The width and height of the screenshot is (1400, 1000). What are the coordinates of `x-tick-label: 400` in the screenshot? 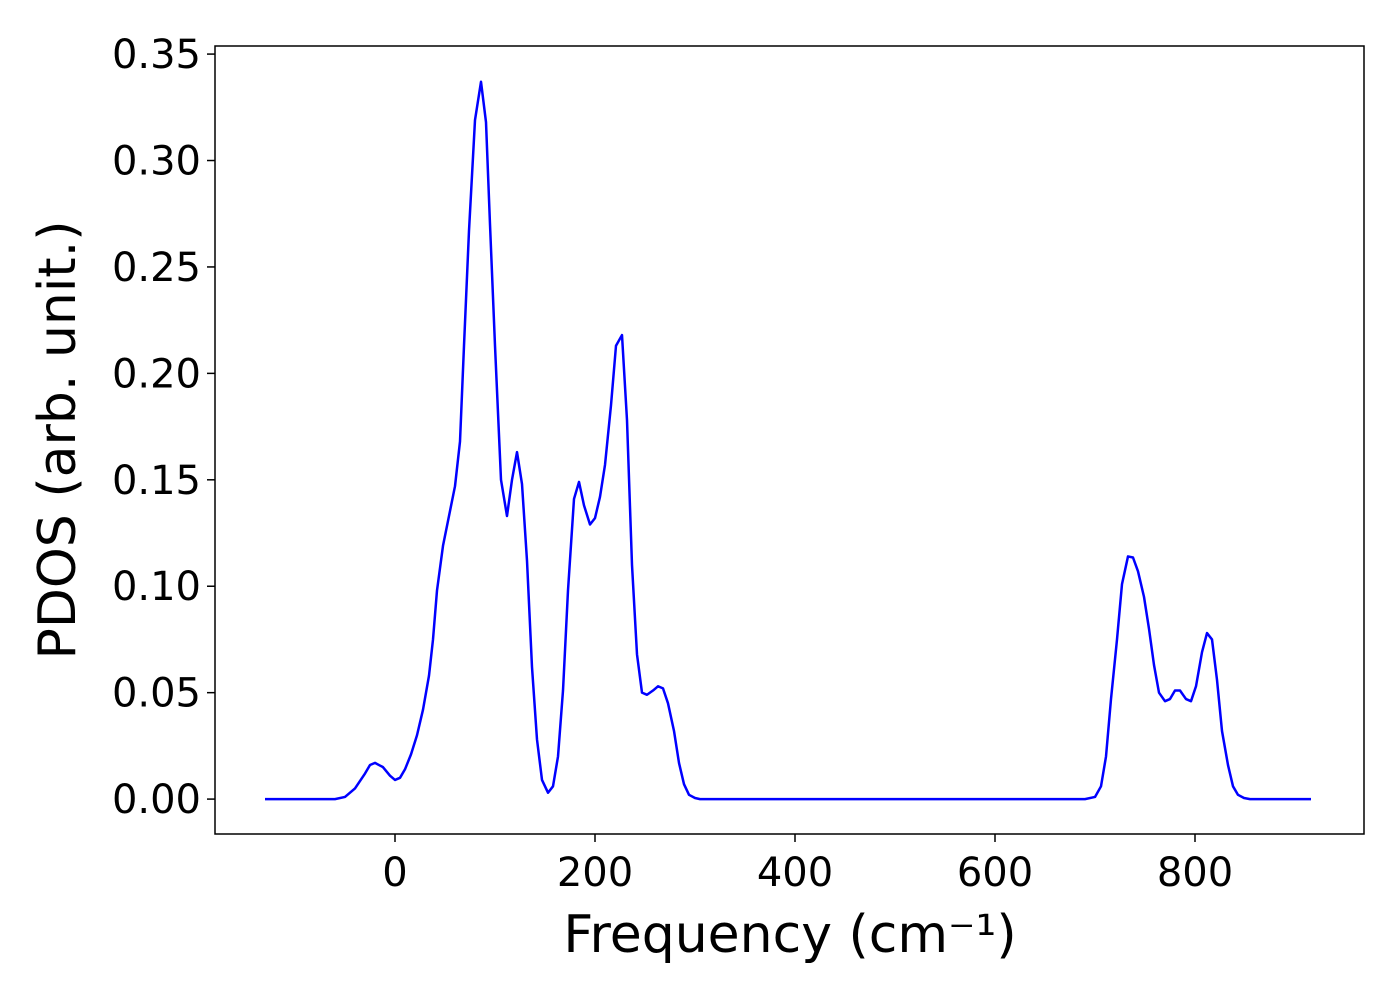 It's located at (795, 873).